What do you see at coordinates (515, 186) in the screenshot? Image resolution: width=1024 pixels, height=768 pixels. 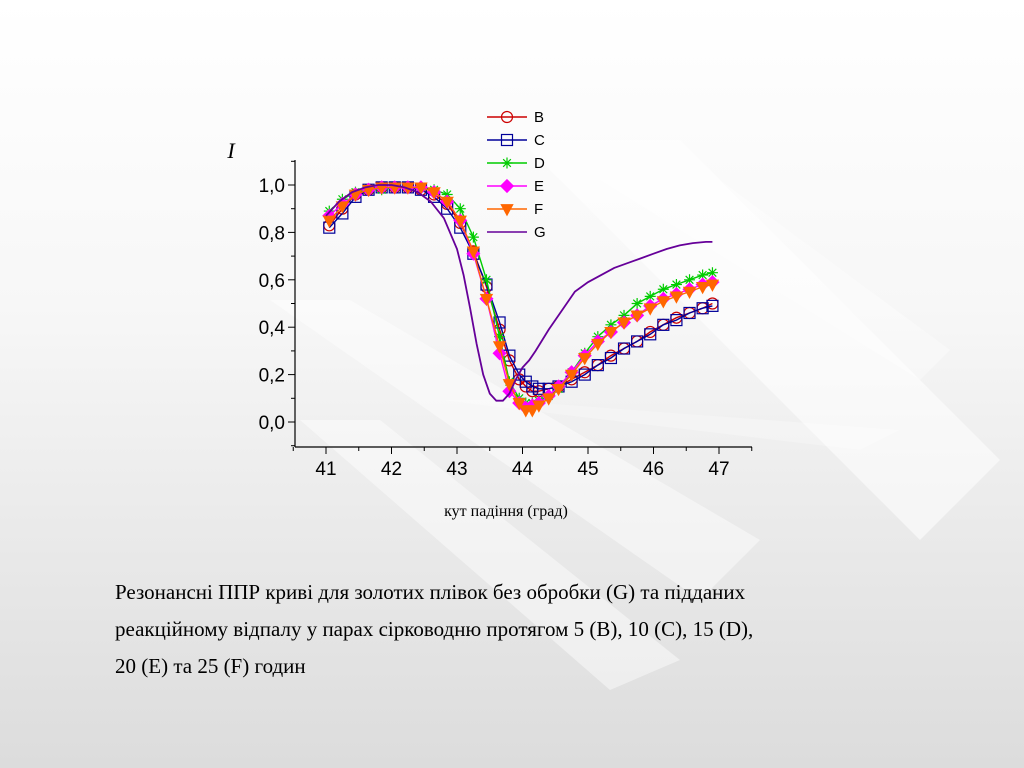 I see `legend-item-E: E` at bounding box center [515, 186].